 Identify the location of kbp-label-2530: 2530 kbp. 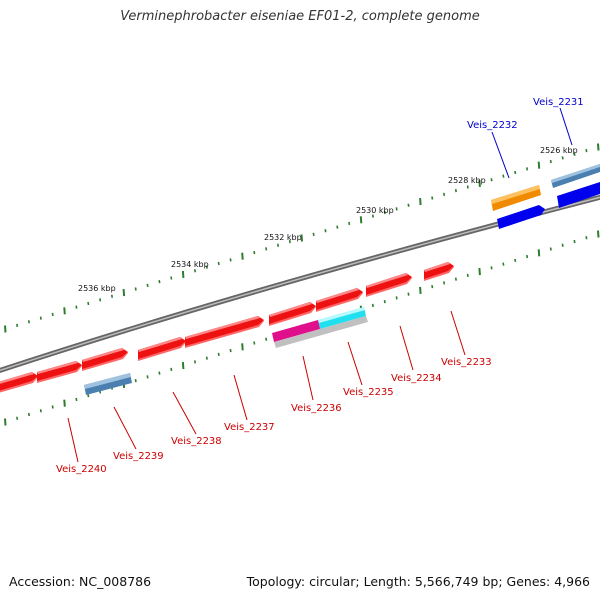
(375, 210).